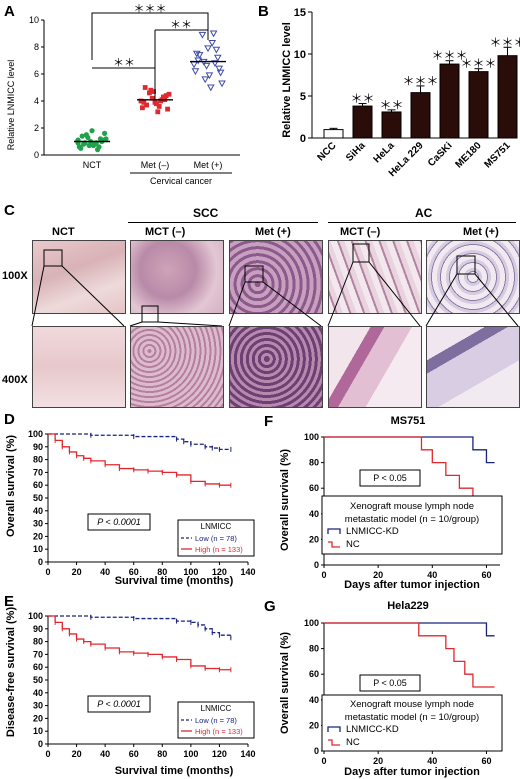 This screenshot has height=779, width=520. Describe the element at coordinates (424, 213) in the screenshot. I see `panel-c-group-ac: AC` at that location.